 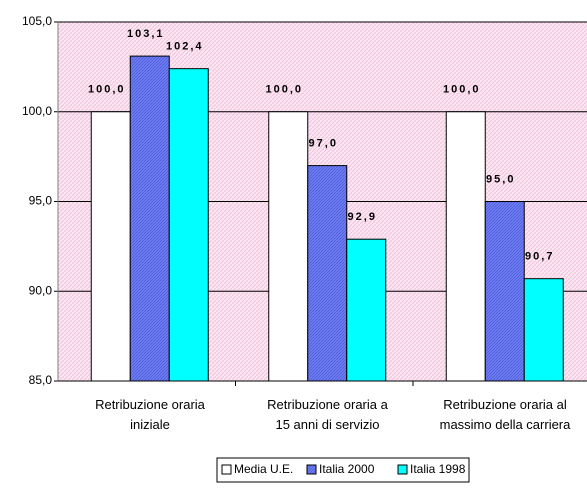 I want to click on legend-box, so click(x=343, y=470).